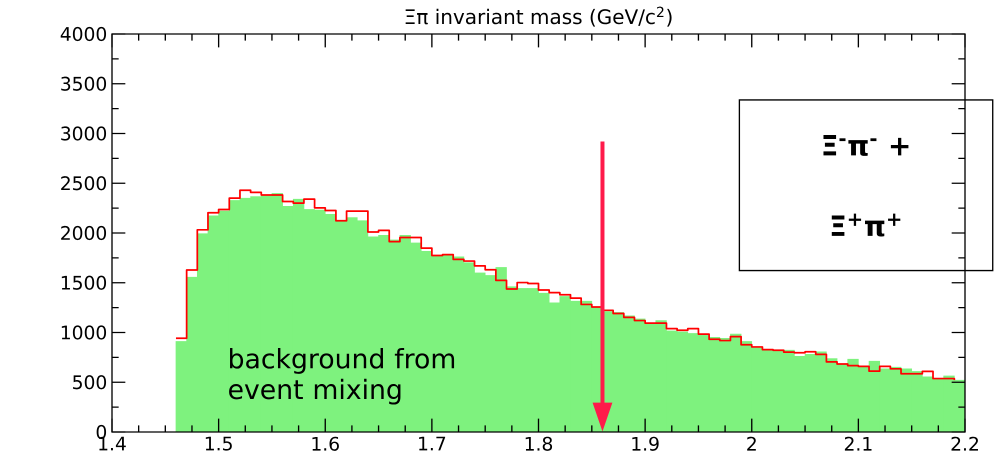 The image size is (1000, 461). Describe the element at coordinates (84, 332) in the screenshot. I see `y-tick-label: 1000` at that location.